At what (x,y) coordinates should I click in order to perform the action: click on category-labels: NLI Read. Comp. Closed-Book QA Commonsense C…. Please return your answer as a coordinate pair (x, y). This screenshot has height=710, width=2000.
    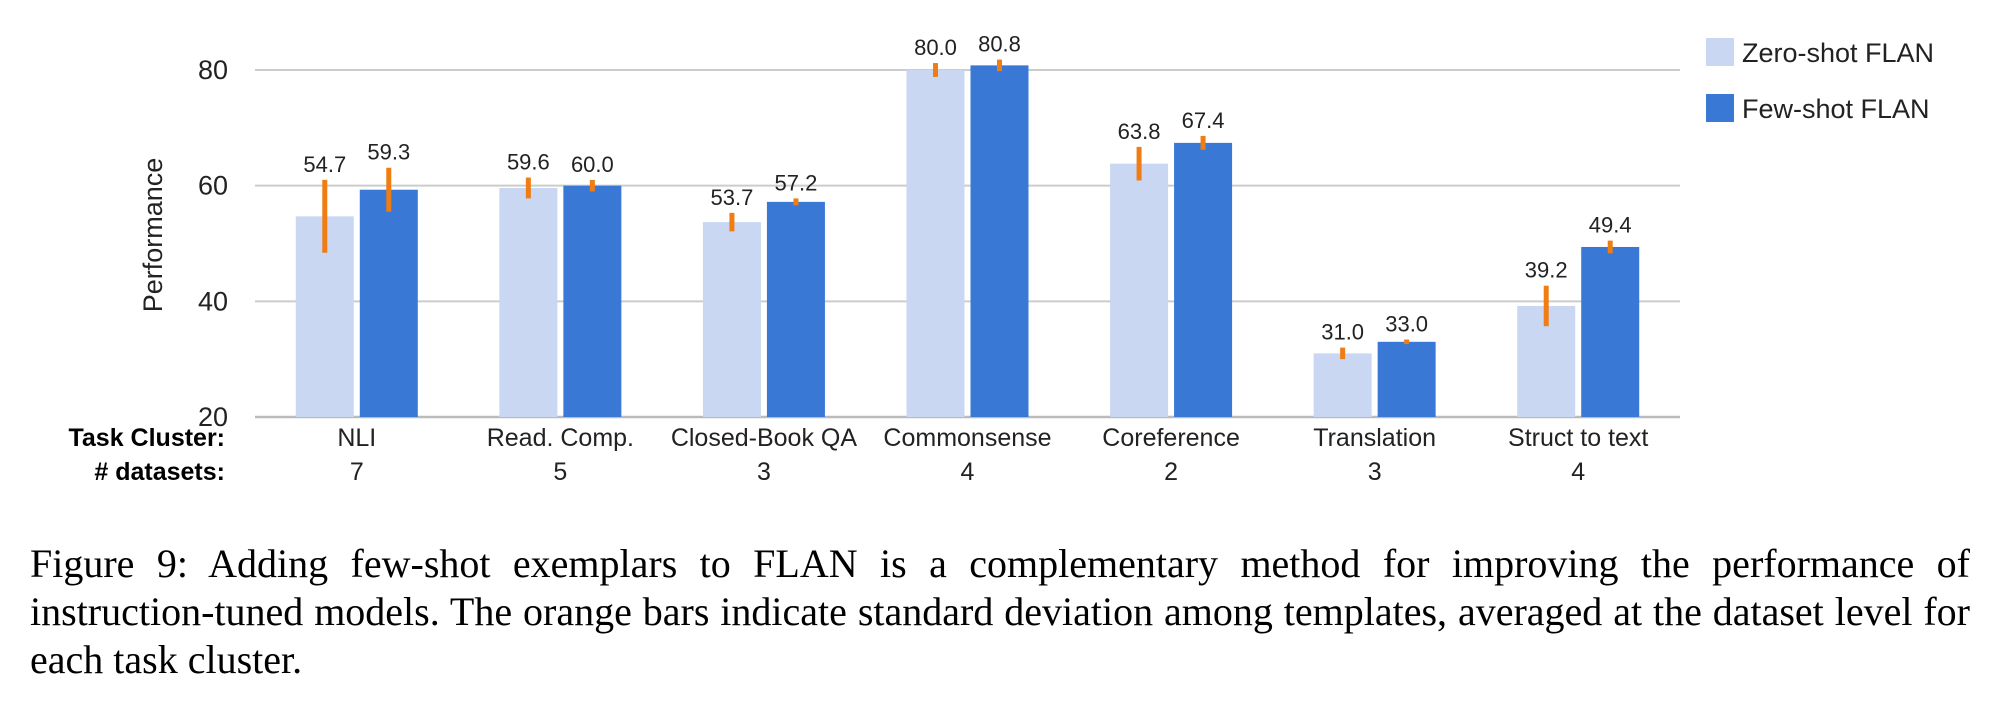
    Looking at the image, I should click on (992, 438).